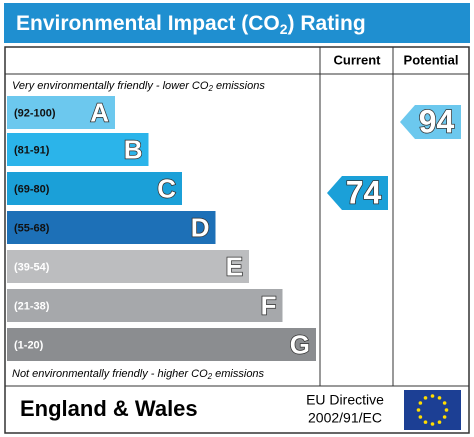 This screenshot has height=437, width=474. I want to click on directive: 2002/91/EC, so click(345, 418).